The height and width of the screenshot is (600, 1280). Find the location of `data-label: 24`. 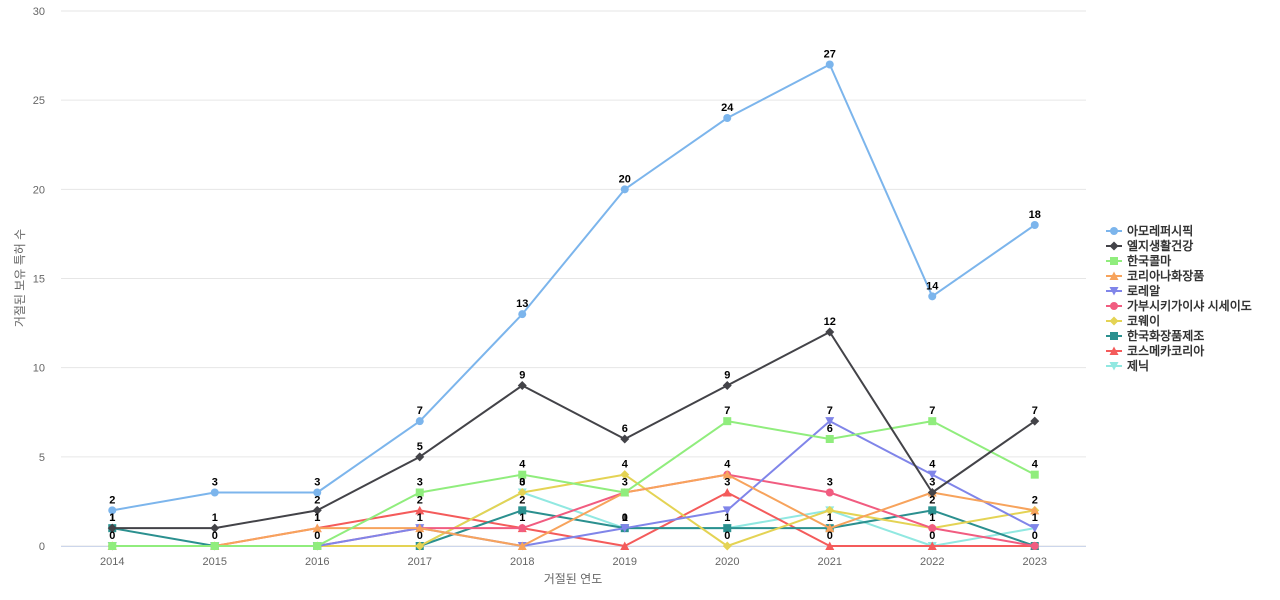

data-label: 24 is located at coordinates (727, 108).